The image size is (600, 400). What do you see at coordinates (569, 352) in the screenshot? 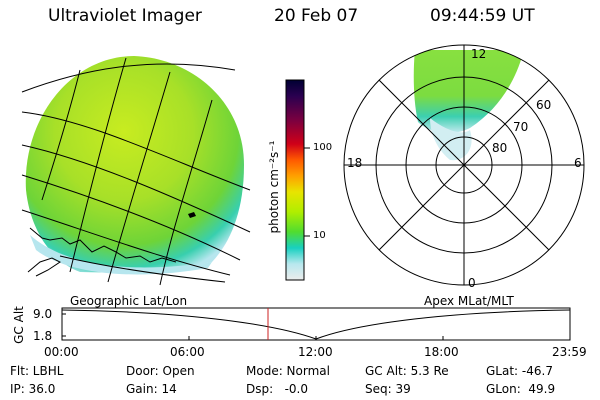
I see `x-tick-2359: 23:59` at bounding box center [569, 352].